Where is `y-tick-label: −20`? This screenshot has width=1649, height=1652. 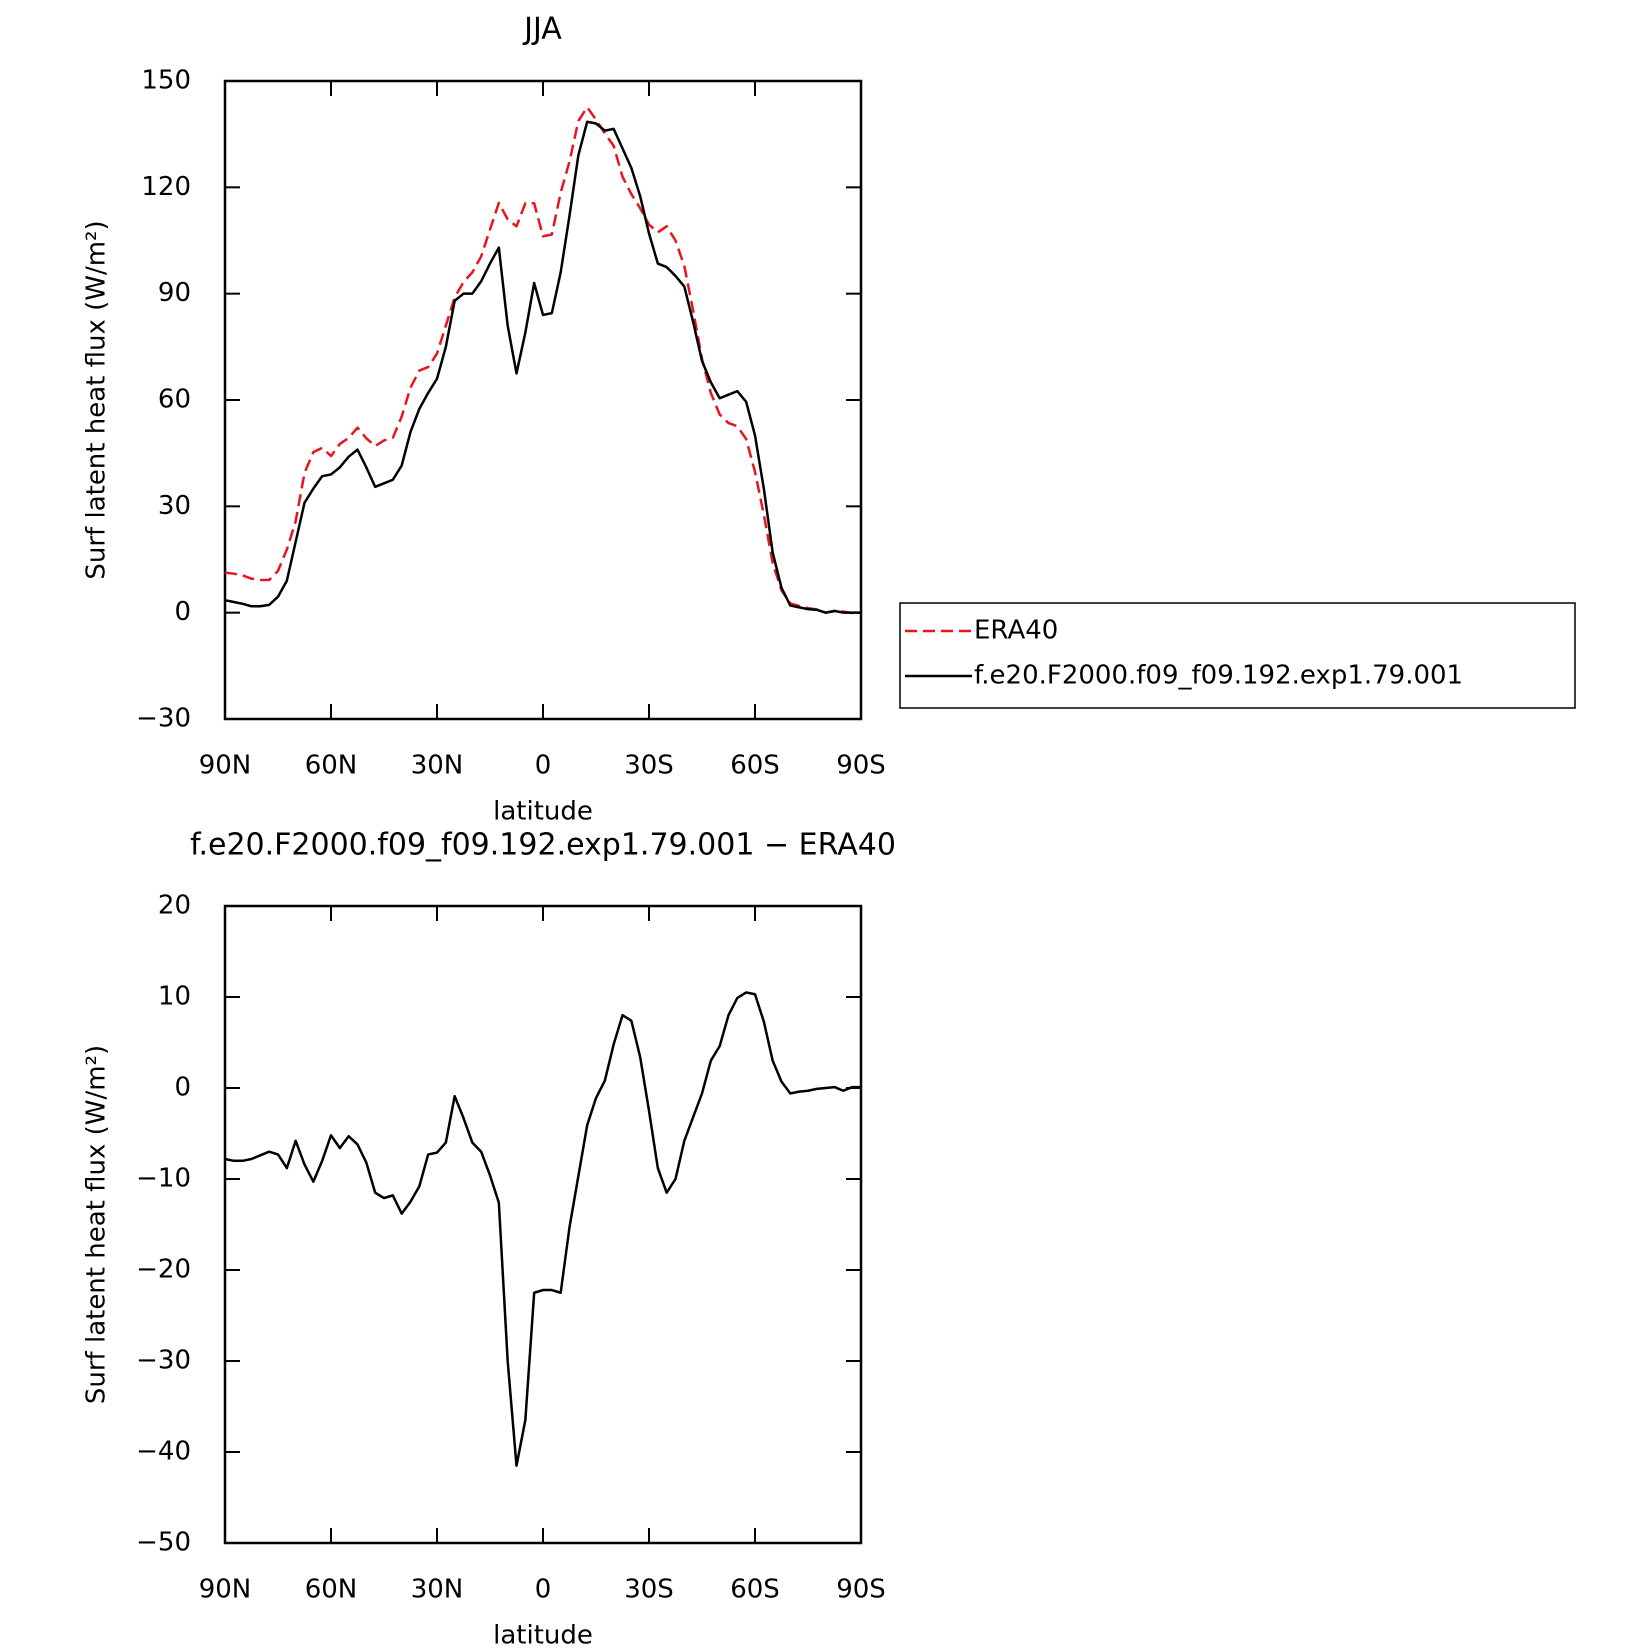
y-tick-label: −20 is located at coordinates (163, 1270).